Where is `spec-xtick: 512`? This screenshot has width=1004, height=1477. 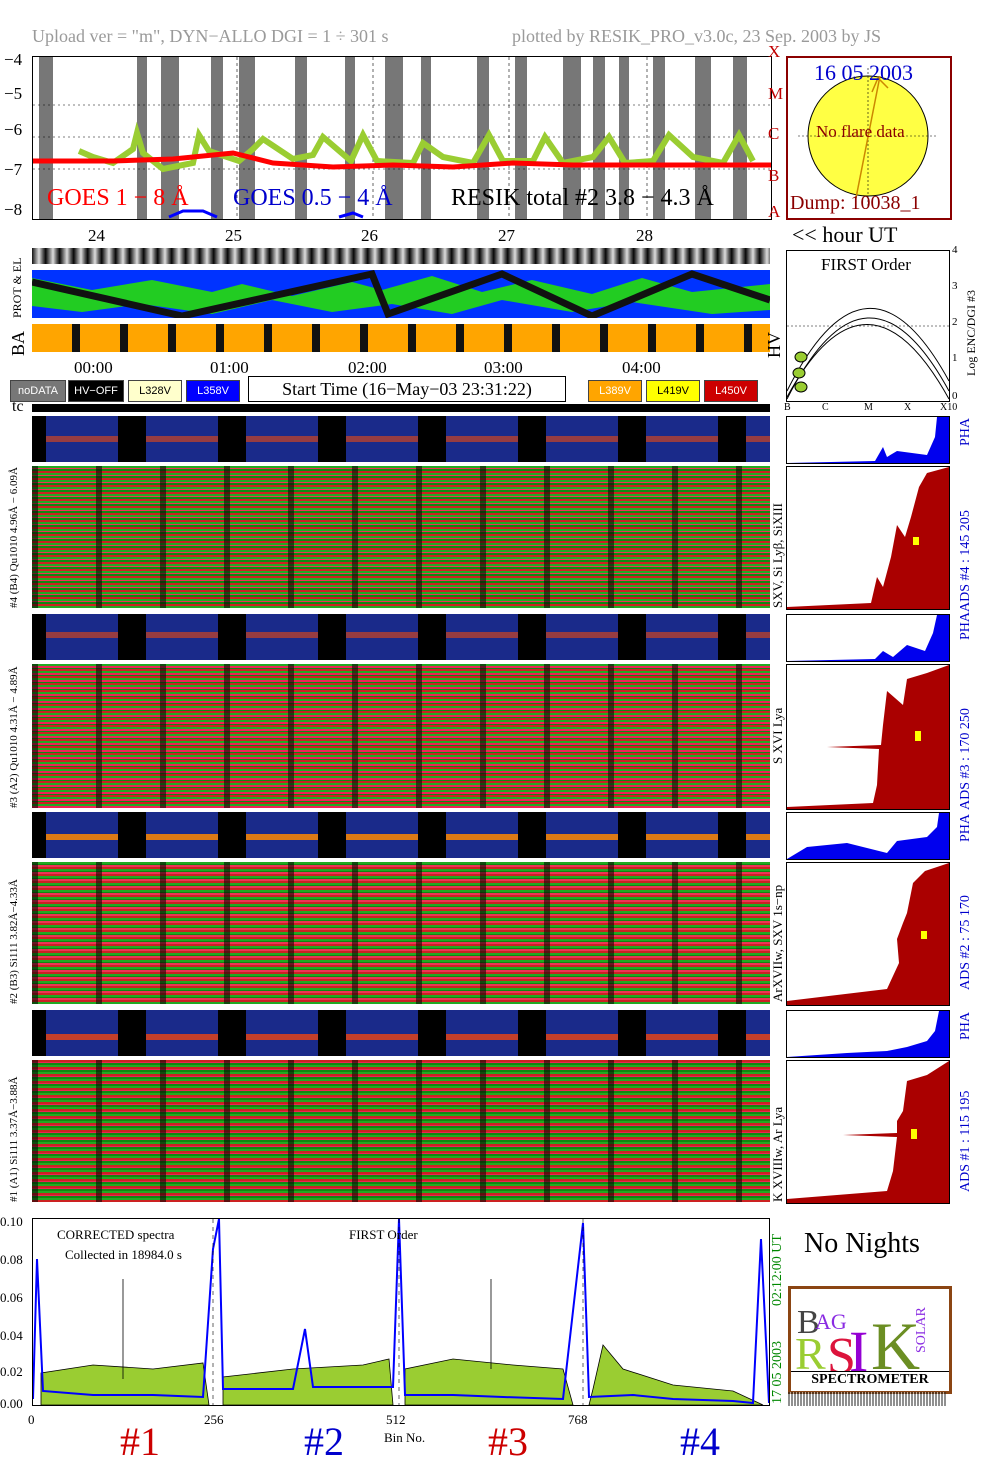 spec-xtick: 512 is located at coordinates (396, 1419).